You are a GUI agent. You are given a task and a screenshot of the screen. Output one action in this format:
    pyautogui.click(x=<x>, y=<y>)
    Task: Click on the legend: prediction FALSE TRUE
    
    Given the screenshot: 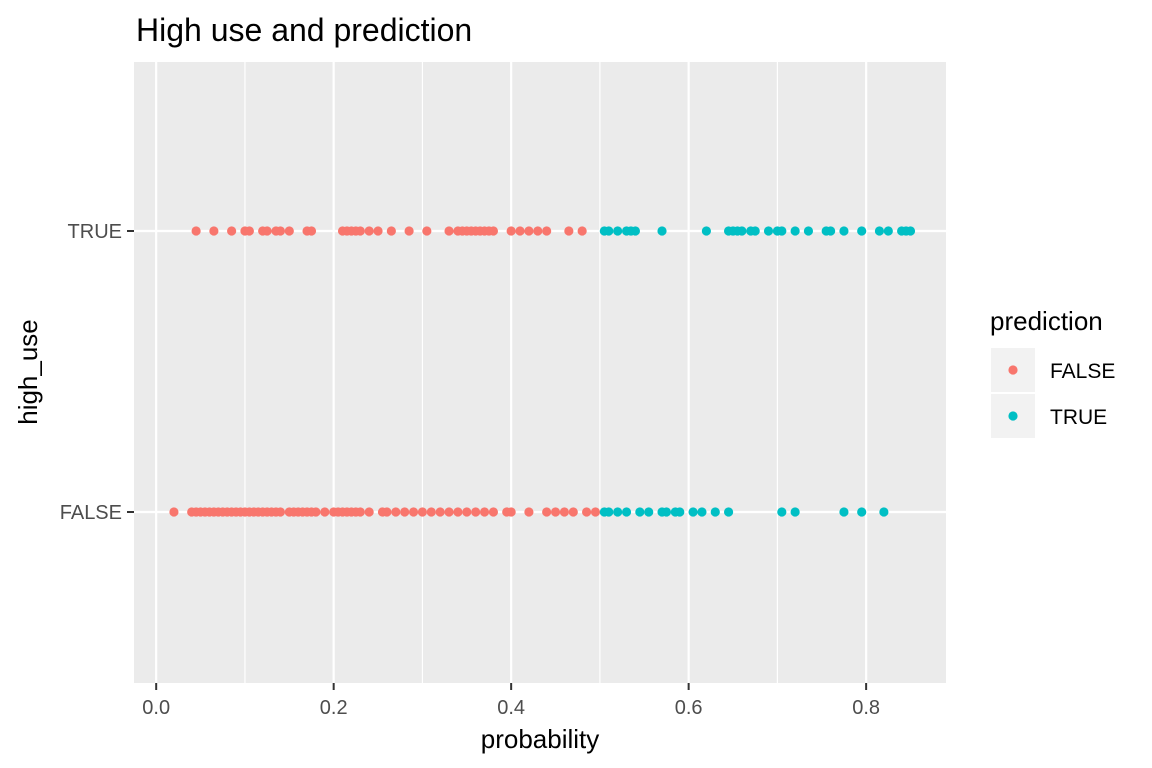 What is the action you would take?
    pyautogui.click(x=1052, y=372)
    